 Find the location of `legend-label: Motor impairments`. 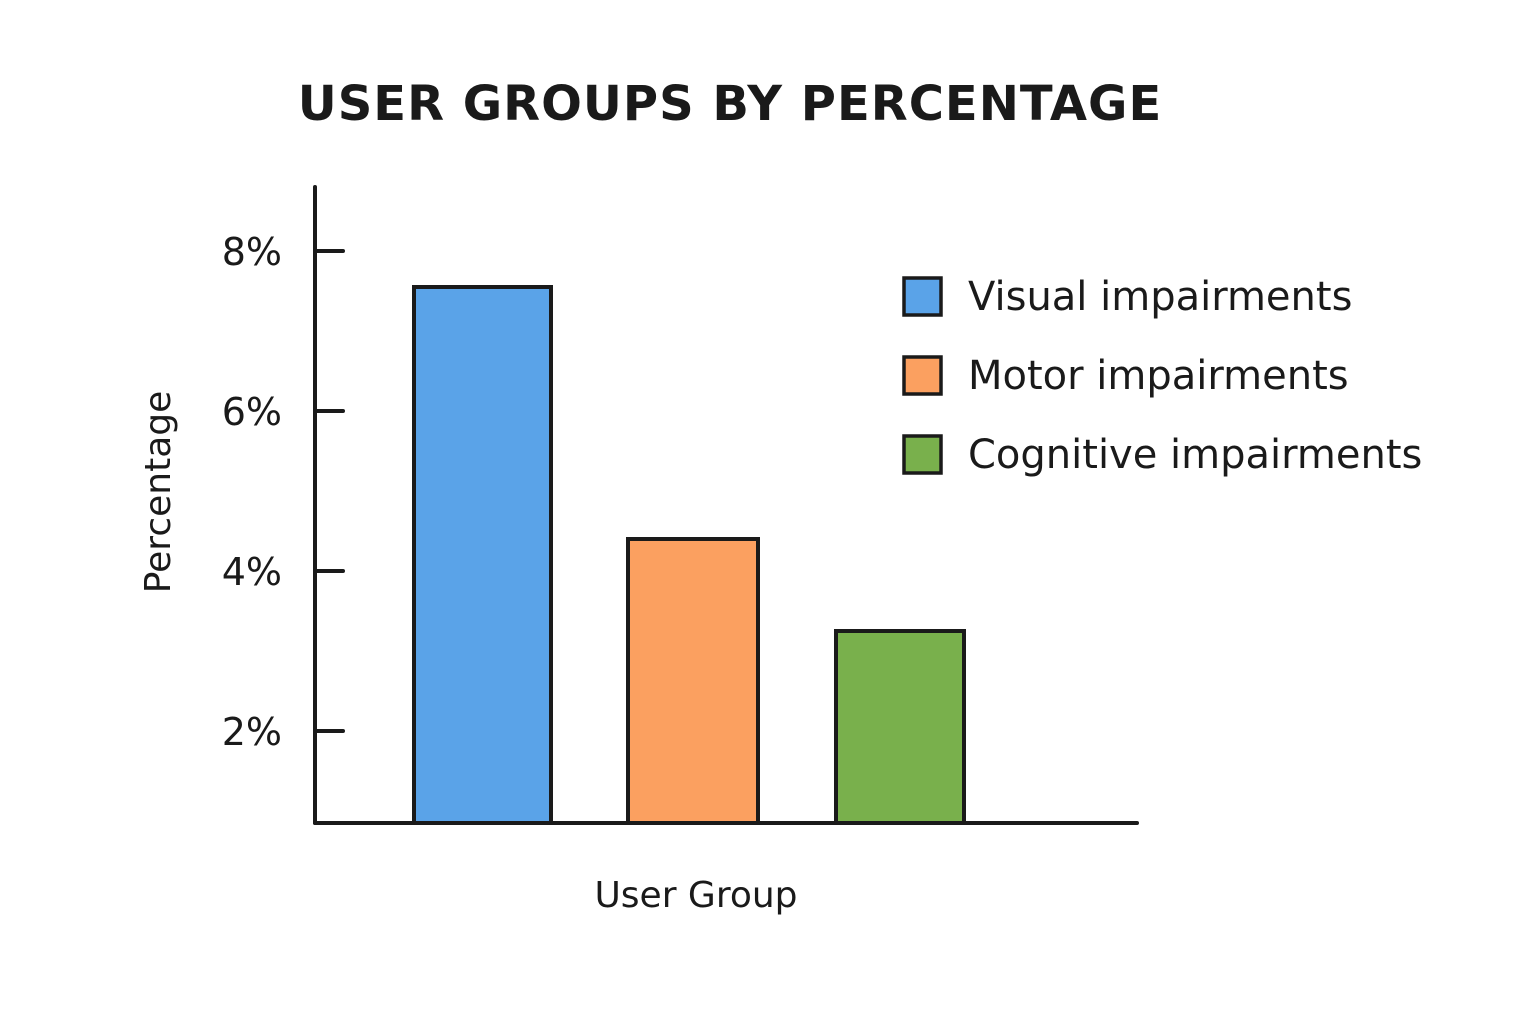

legend-label: Motor impairments is located at coordinates (1158, 376).